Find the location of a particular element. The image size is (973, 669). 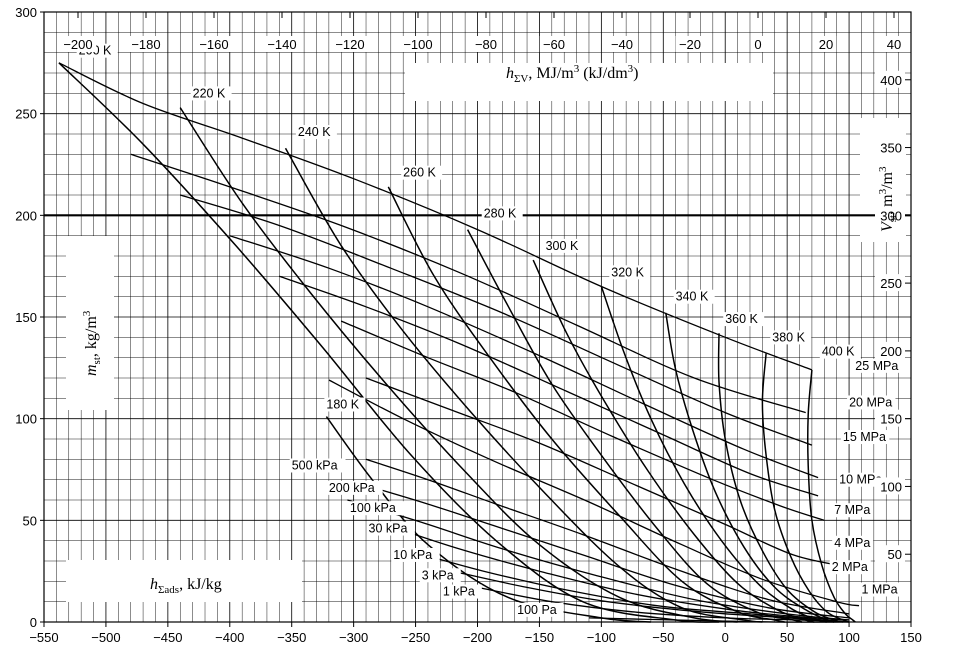

left-axis-title-unit: , kg/m is located at coordinates (91, 336).